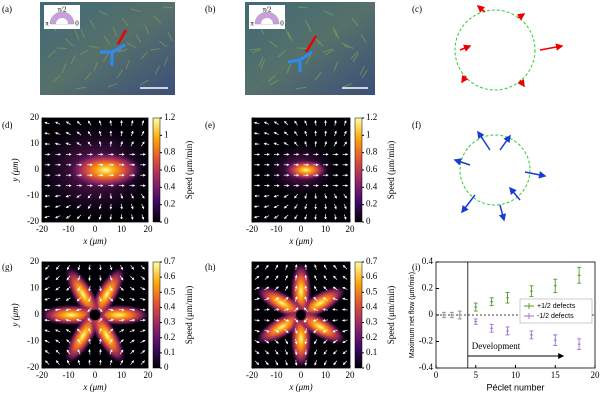 Image resolution: width=600 pixels, height=400 pixels. I want to click on x-tick-label: 5, so click(476, 375).